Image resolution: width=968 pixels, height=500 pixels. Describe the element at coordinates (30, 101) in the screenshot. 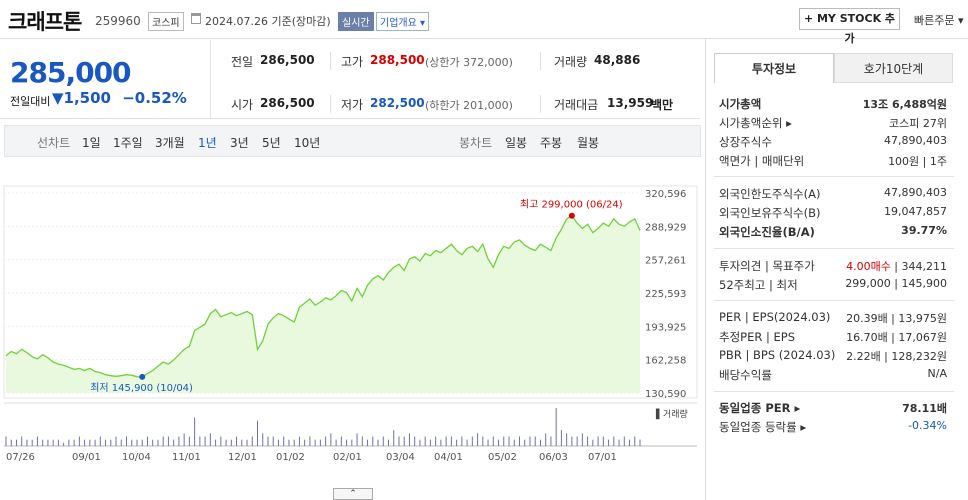

I see `change-label: 전일대비` at that location.